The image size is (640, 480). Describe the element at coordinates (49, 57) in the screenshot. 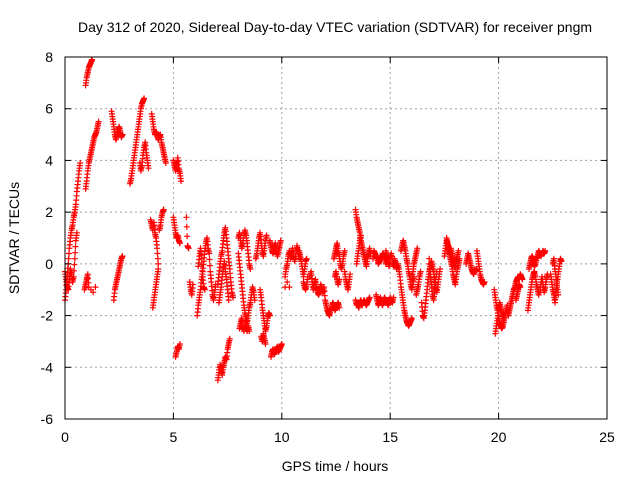

I see `y-tick-label: 8` at that location.